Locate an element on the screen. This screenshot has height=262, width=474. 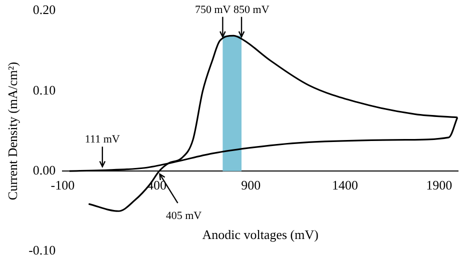
annotation: 111 mV is located at coordinates (102, 140).